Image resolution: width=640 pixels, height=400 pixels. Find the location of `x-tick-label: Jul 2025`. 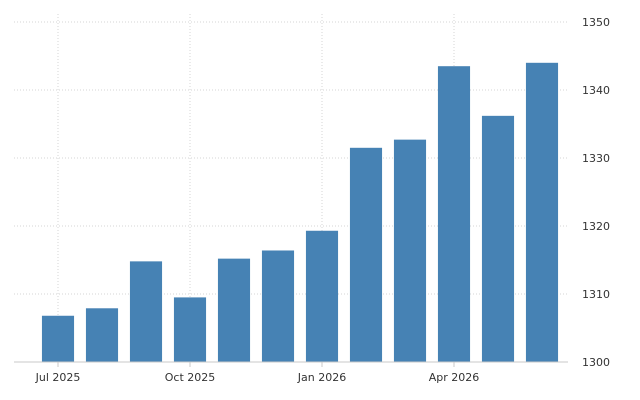

x-tick-label: Jul 2025 is located at coordinates (58, 377).